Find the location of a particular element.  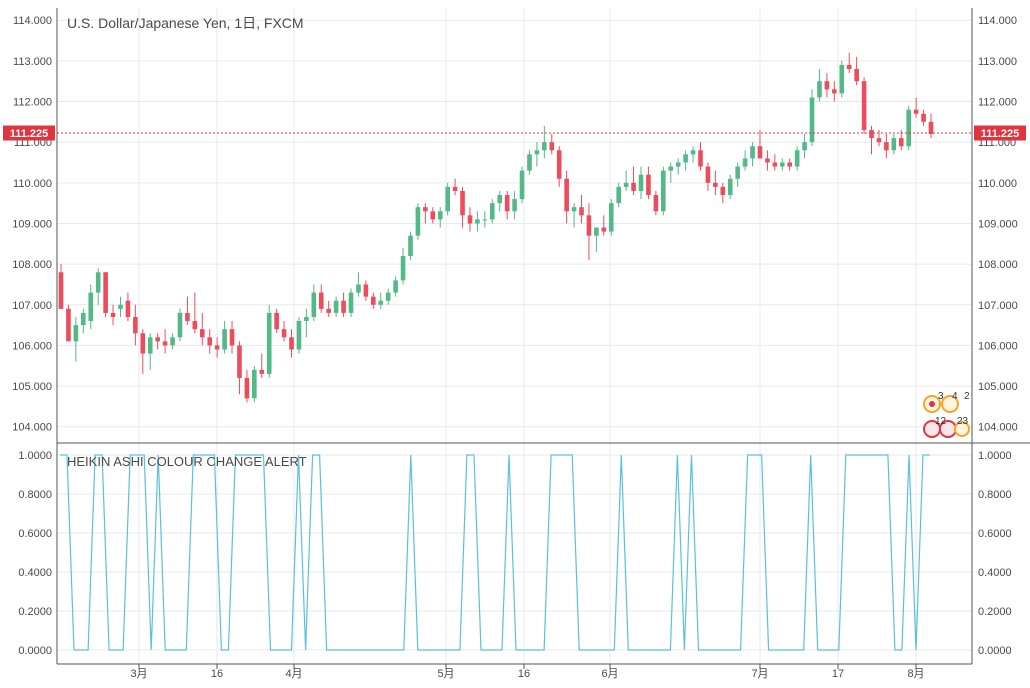

price-badge-left-bg is located at coordinates (29, 133).